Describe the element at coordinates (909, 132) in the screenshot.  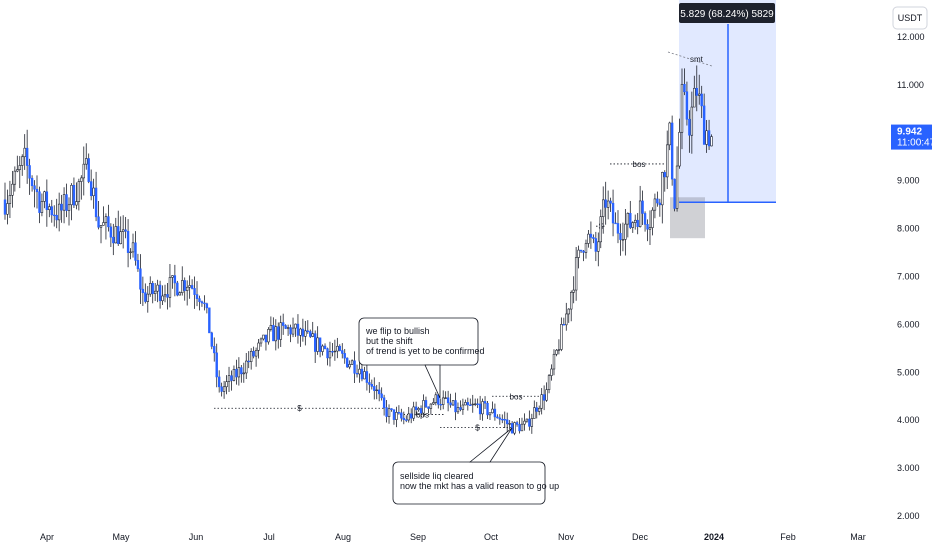
I see `price-tag-value: 9.942` at that location.